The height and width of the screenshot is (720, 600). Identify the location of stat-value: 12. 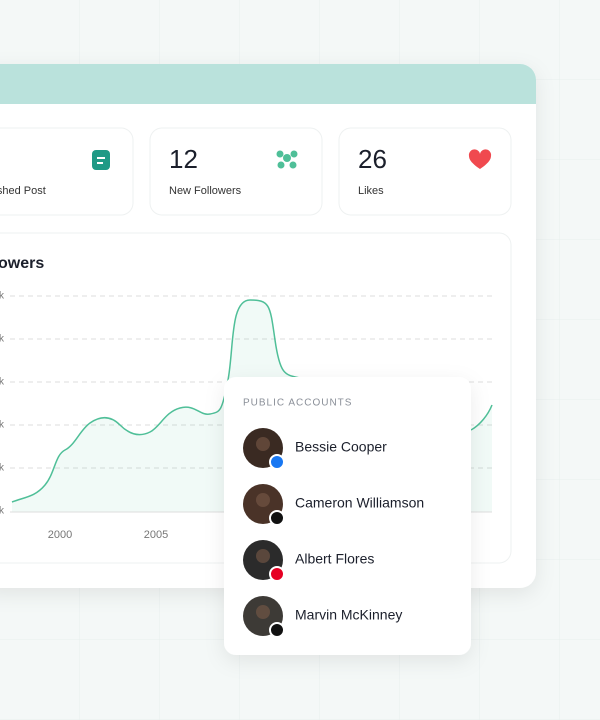
(183, 159).